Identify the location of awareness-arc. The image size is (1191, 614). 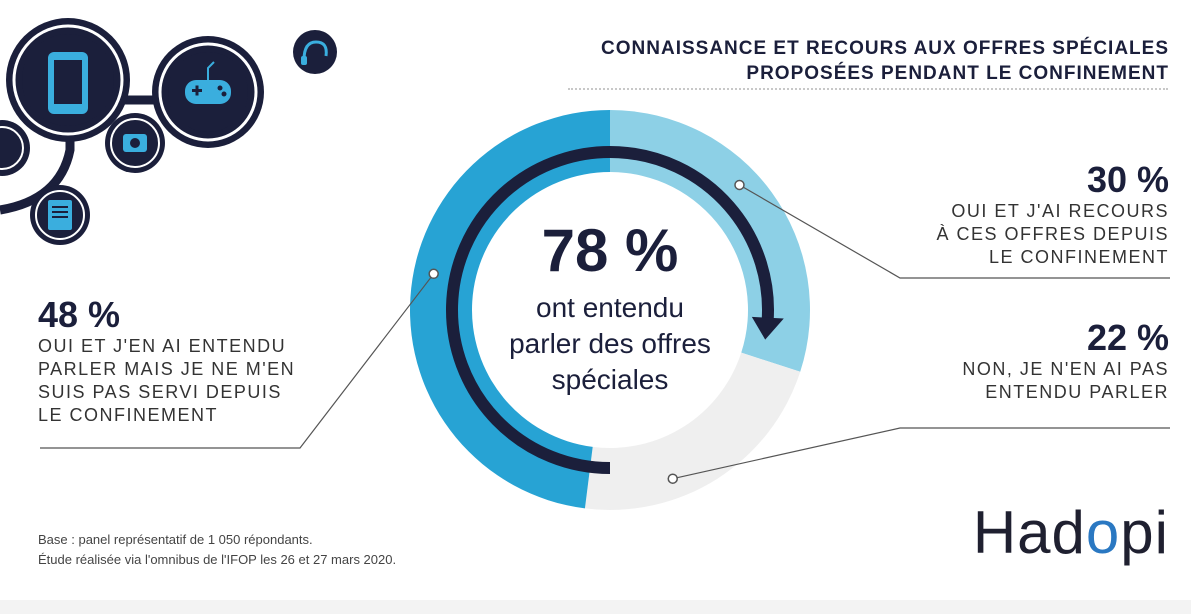
(610, 310).